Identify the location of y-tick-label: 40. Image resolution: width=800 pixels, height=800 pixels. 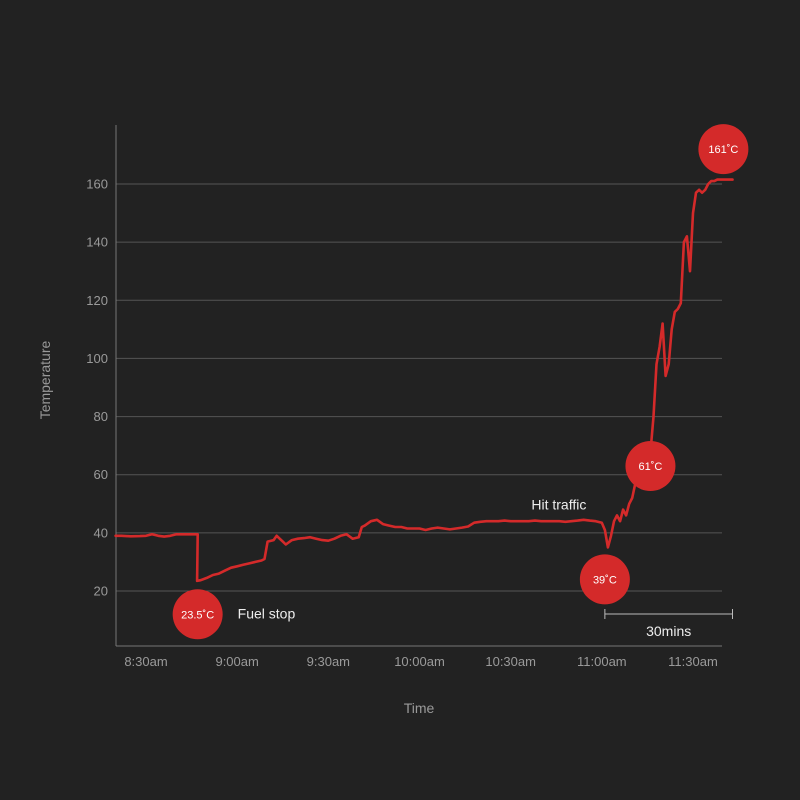
(101, 532).